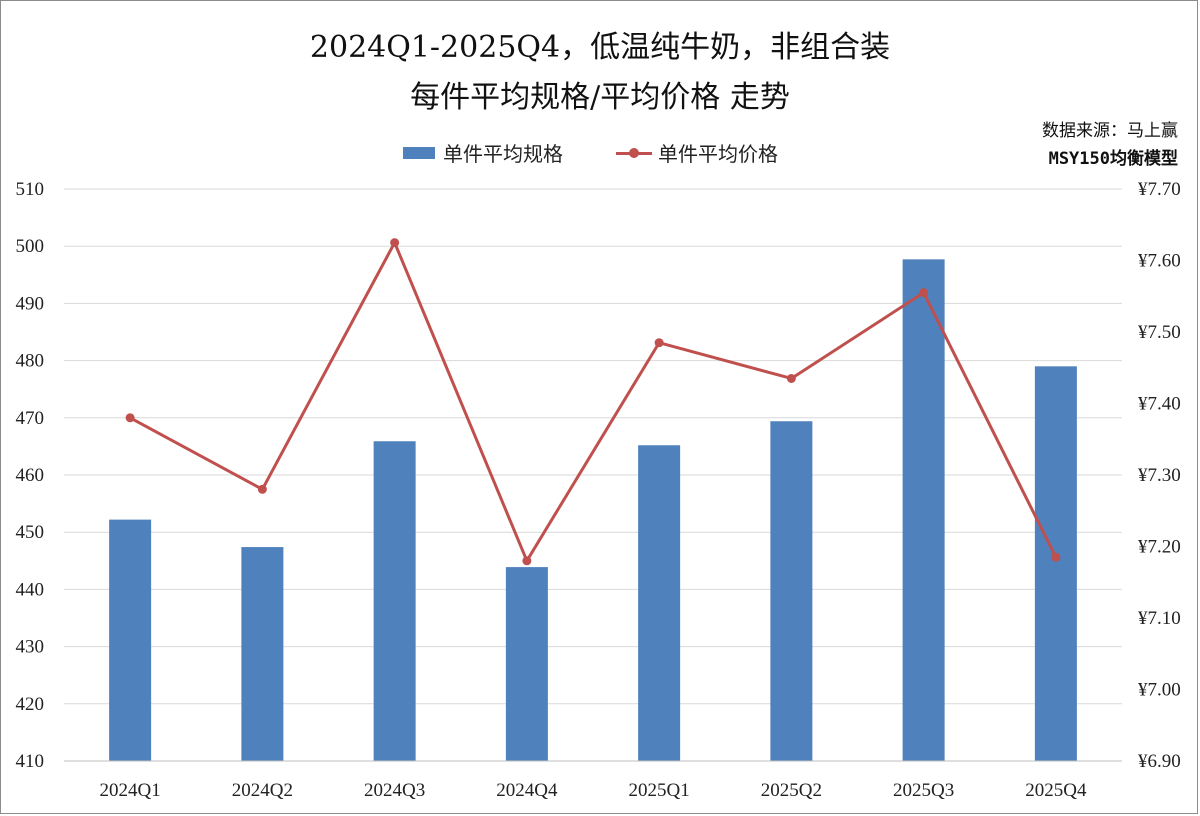 The image size is (1200, 816). Describe the element at coordinates (419, 152) in the screenshot. I see `legend-bar-swatch` at that location.